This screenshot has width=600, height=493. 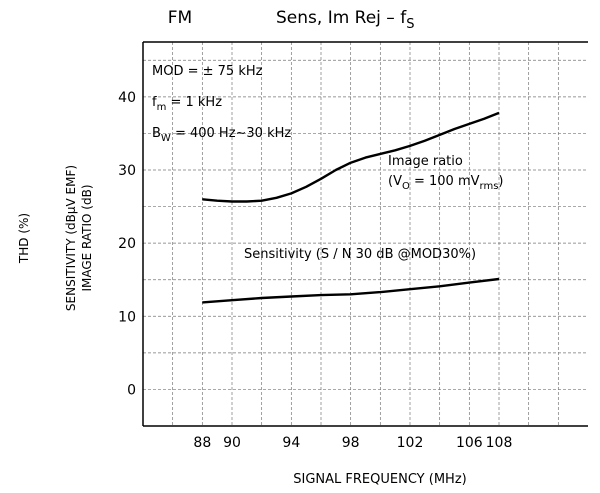 I want to click on series-line-image-ratio, so click(x=351, y=157).